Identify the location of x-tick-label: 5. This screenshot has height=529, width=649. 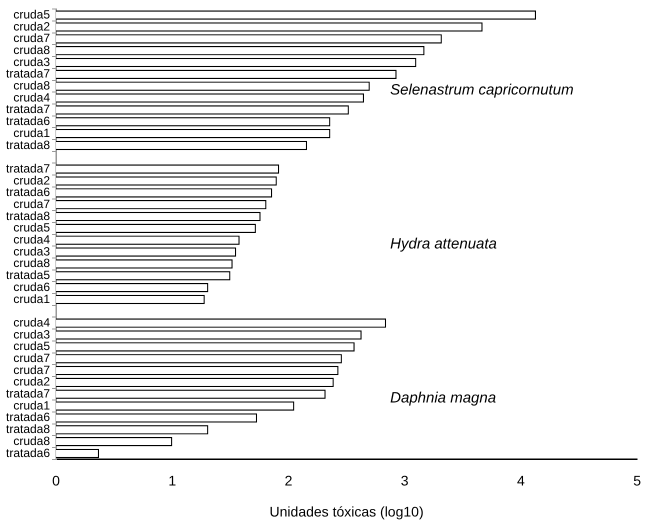
(637, 480).